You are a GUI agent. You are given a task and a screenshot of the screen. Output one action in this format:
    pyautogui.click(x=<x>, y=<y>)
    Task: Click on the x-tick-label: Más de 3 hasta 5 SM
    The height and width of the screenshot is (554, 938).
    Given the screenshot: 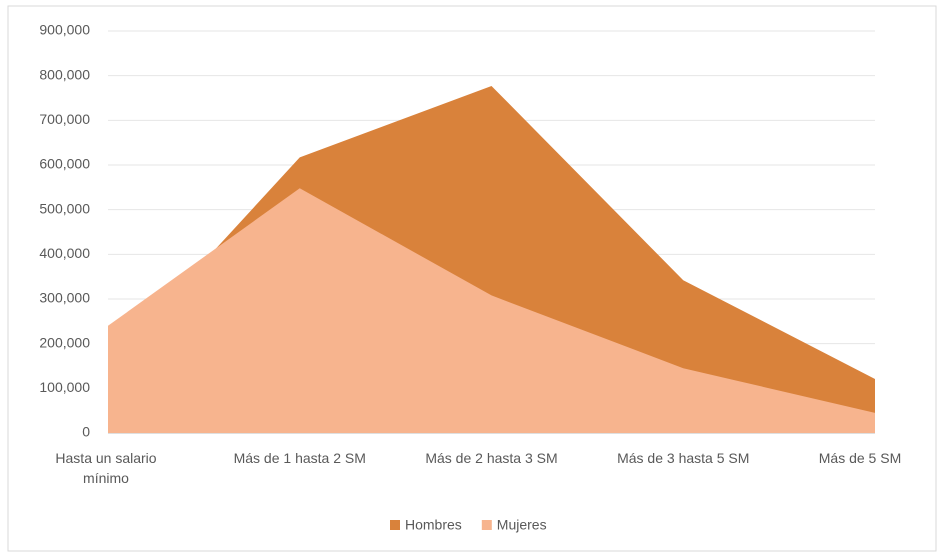 What is the action you would take?
    pyautogui.click(x=683, y=458)
    